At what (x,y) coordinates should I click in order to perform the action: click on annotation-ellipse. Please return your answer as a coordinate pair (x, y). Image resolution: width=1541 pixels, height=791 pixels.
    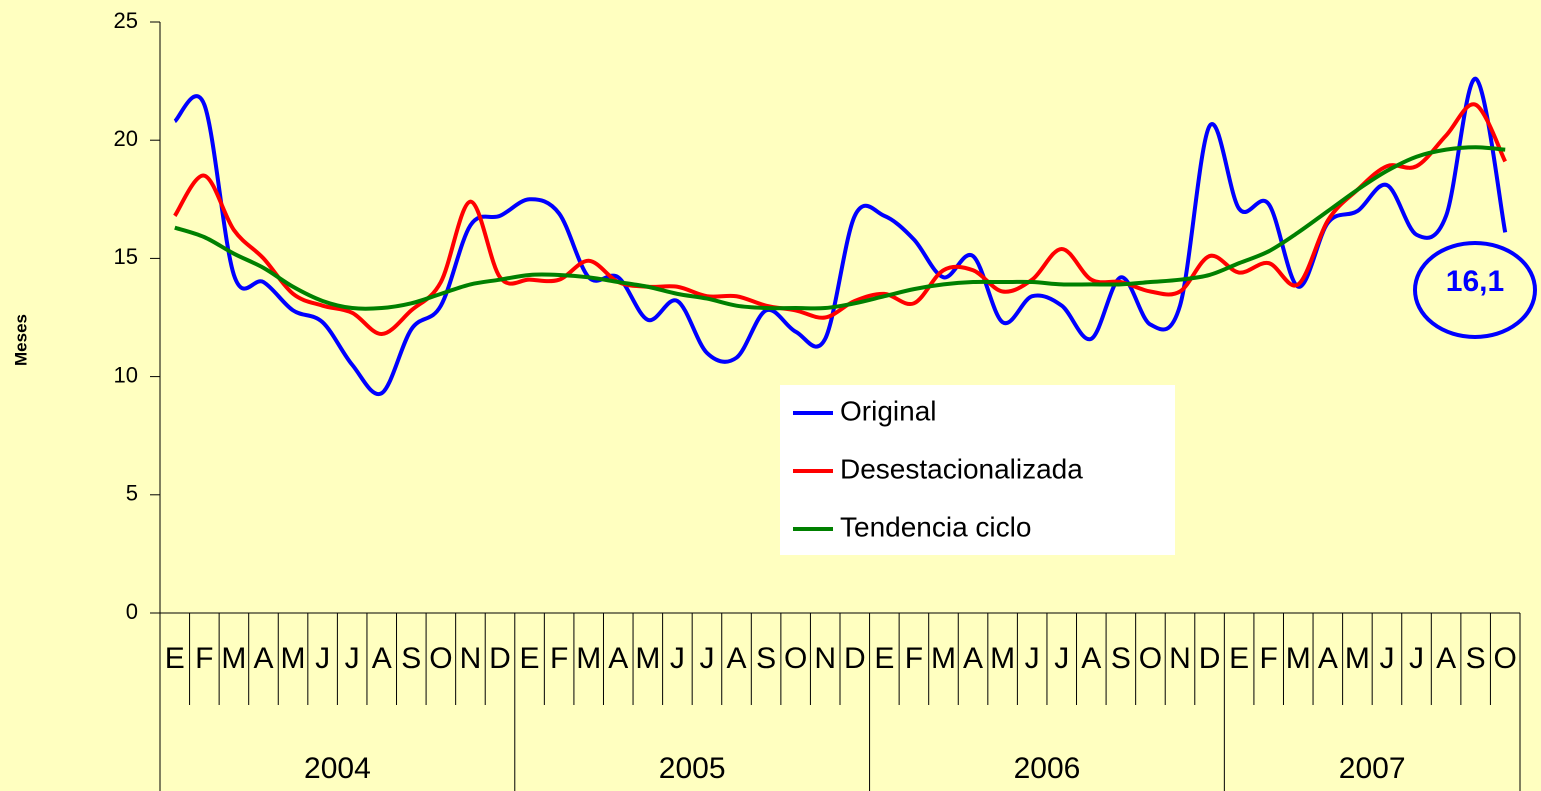
    Looking at the image, I should click on (1475, 290).